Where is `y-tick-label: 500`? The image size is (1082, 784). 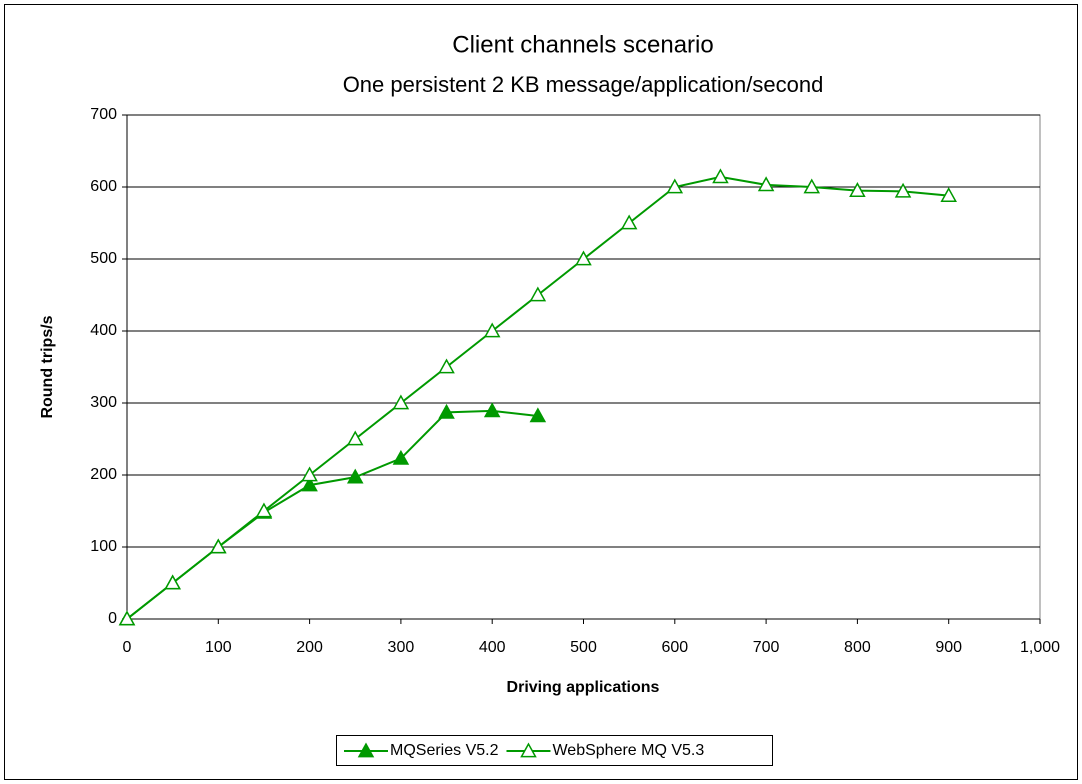 y-tick-label: 500 is located at coordinates (103, 258).